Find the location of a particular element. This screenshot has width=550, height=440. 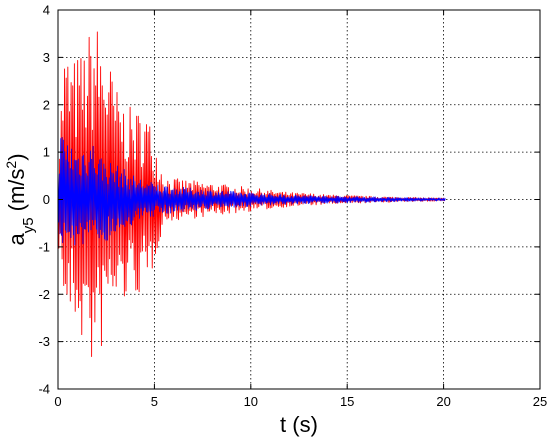

x-tick-label: 0 is located at coordinates (57, 401).